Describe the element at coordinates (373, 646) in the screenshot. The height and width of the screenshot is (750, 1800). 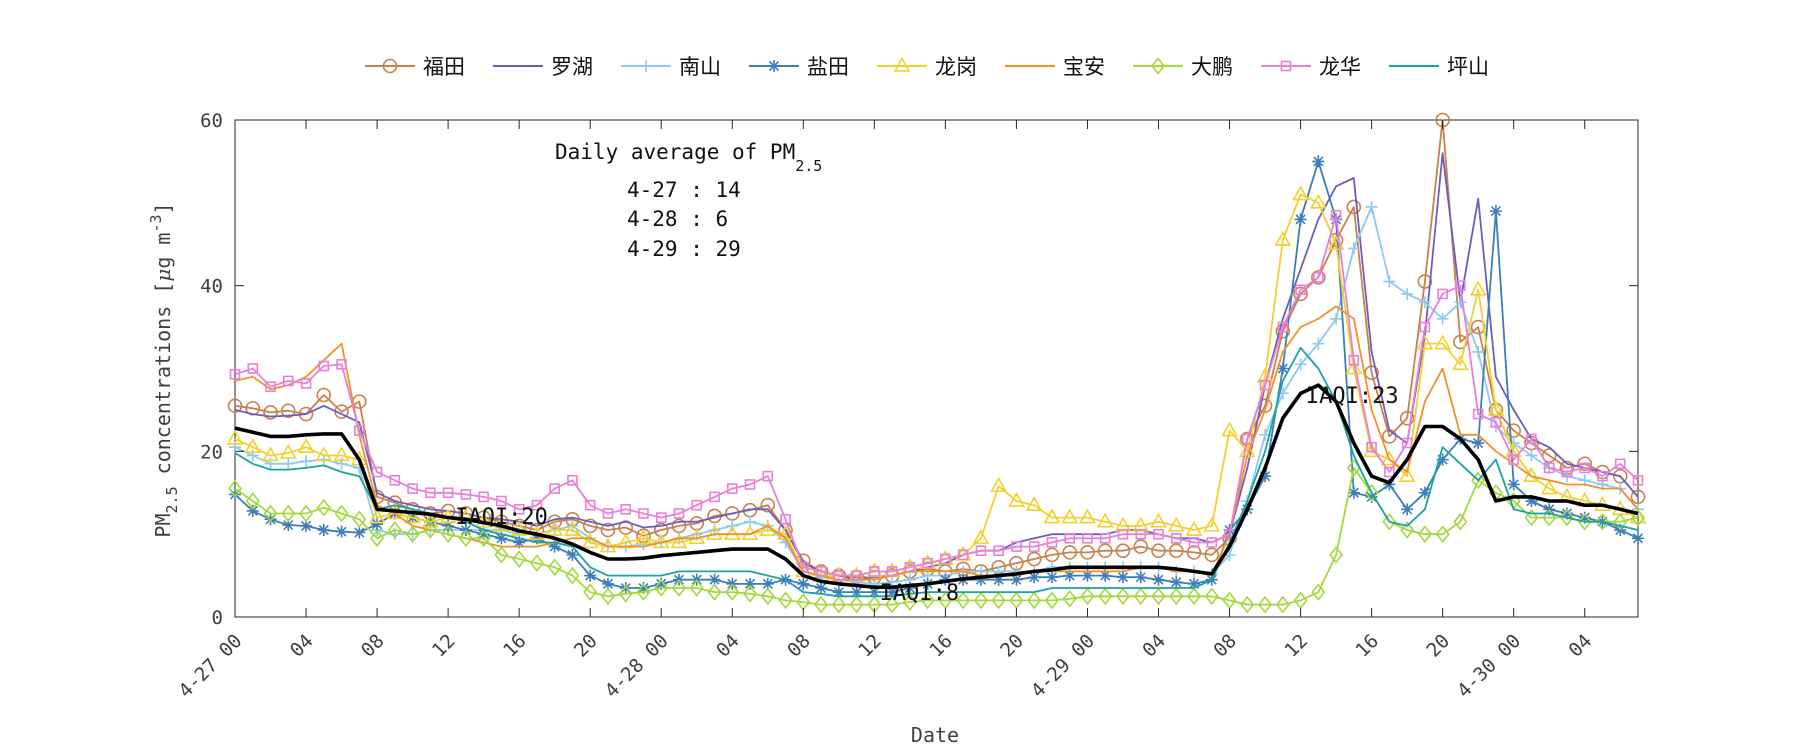
I see `x-tick-label: 08` at that location.